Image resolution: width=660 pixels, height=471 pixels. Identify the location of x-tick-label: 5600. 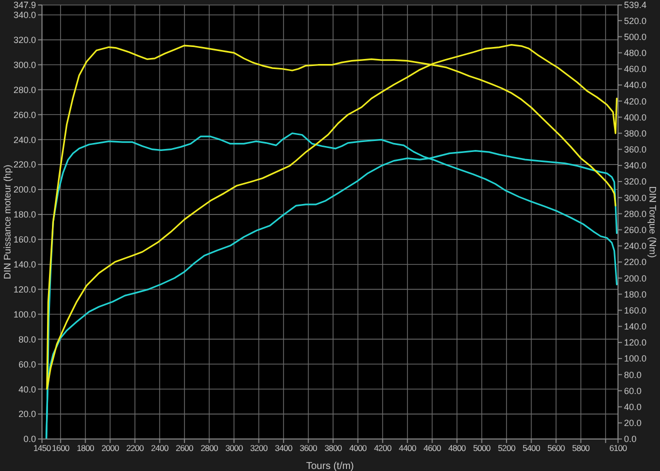
(556, 448).